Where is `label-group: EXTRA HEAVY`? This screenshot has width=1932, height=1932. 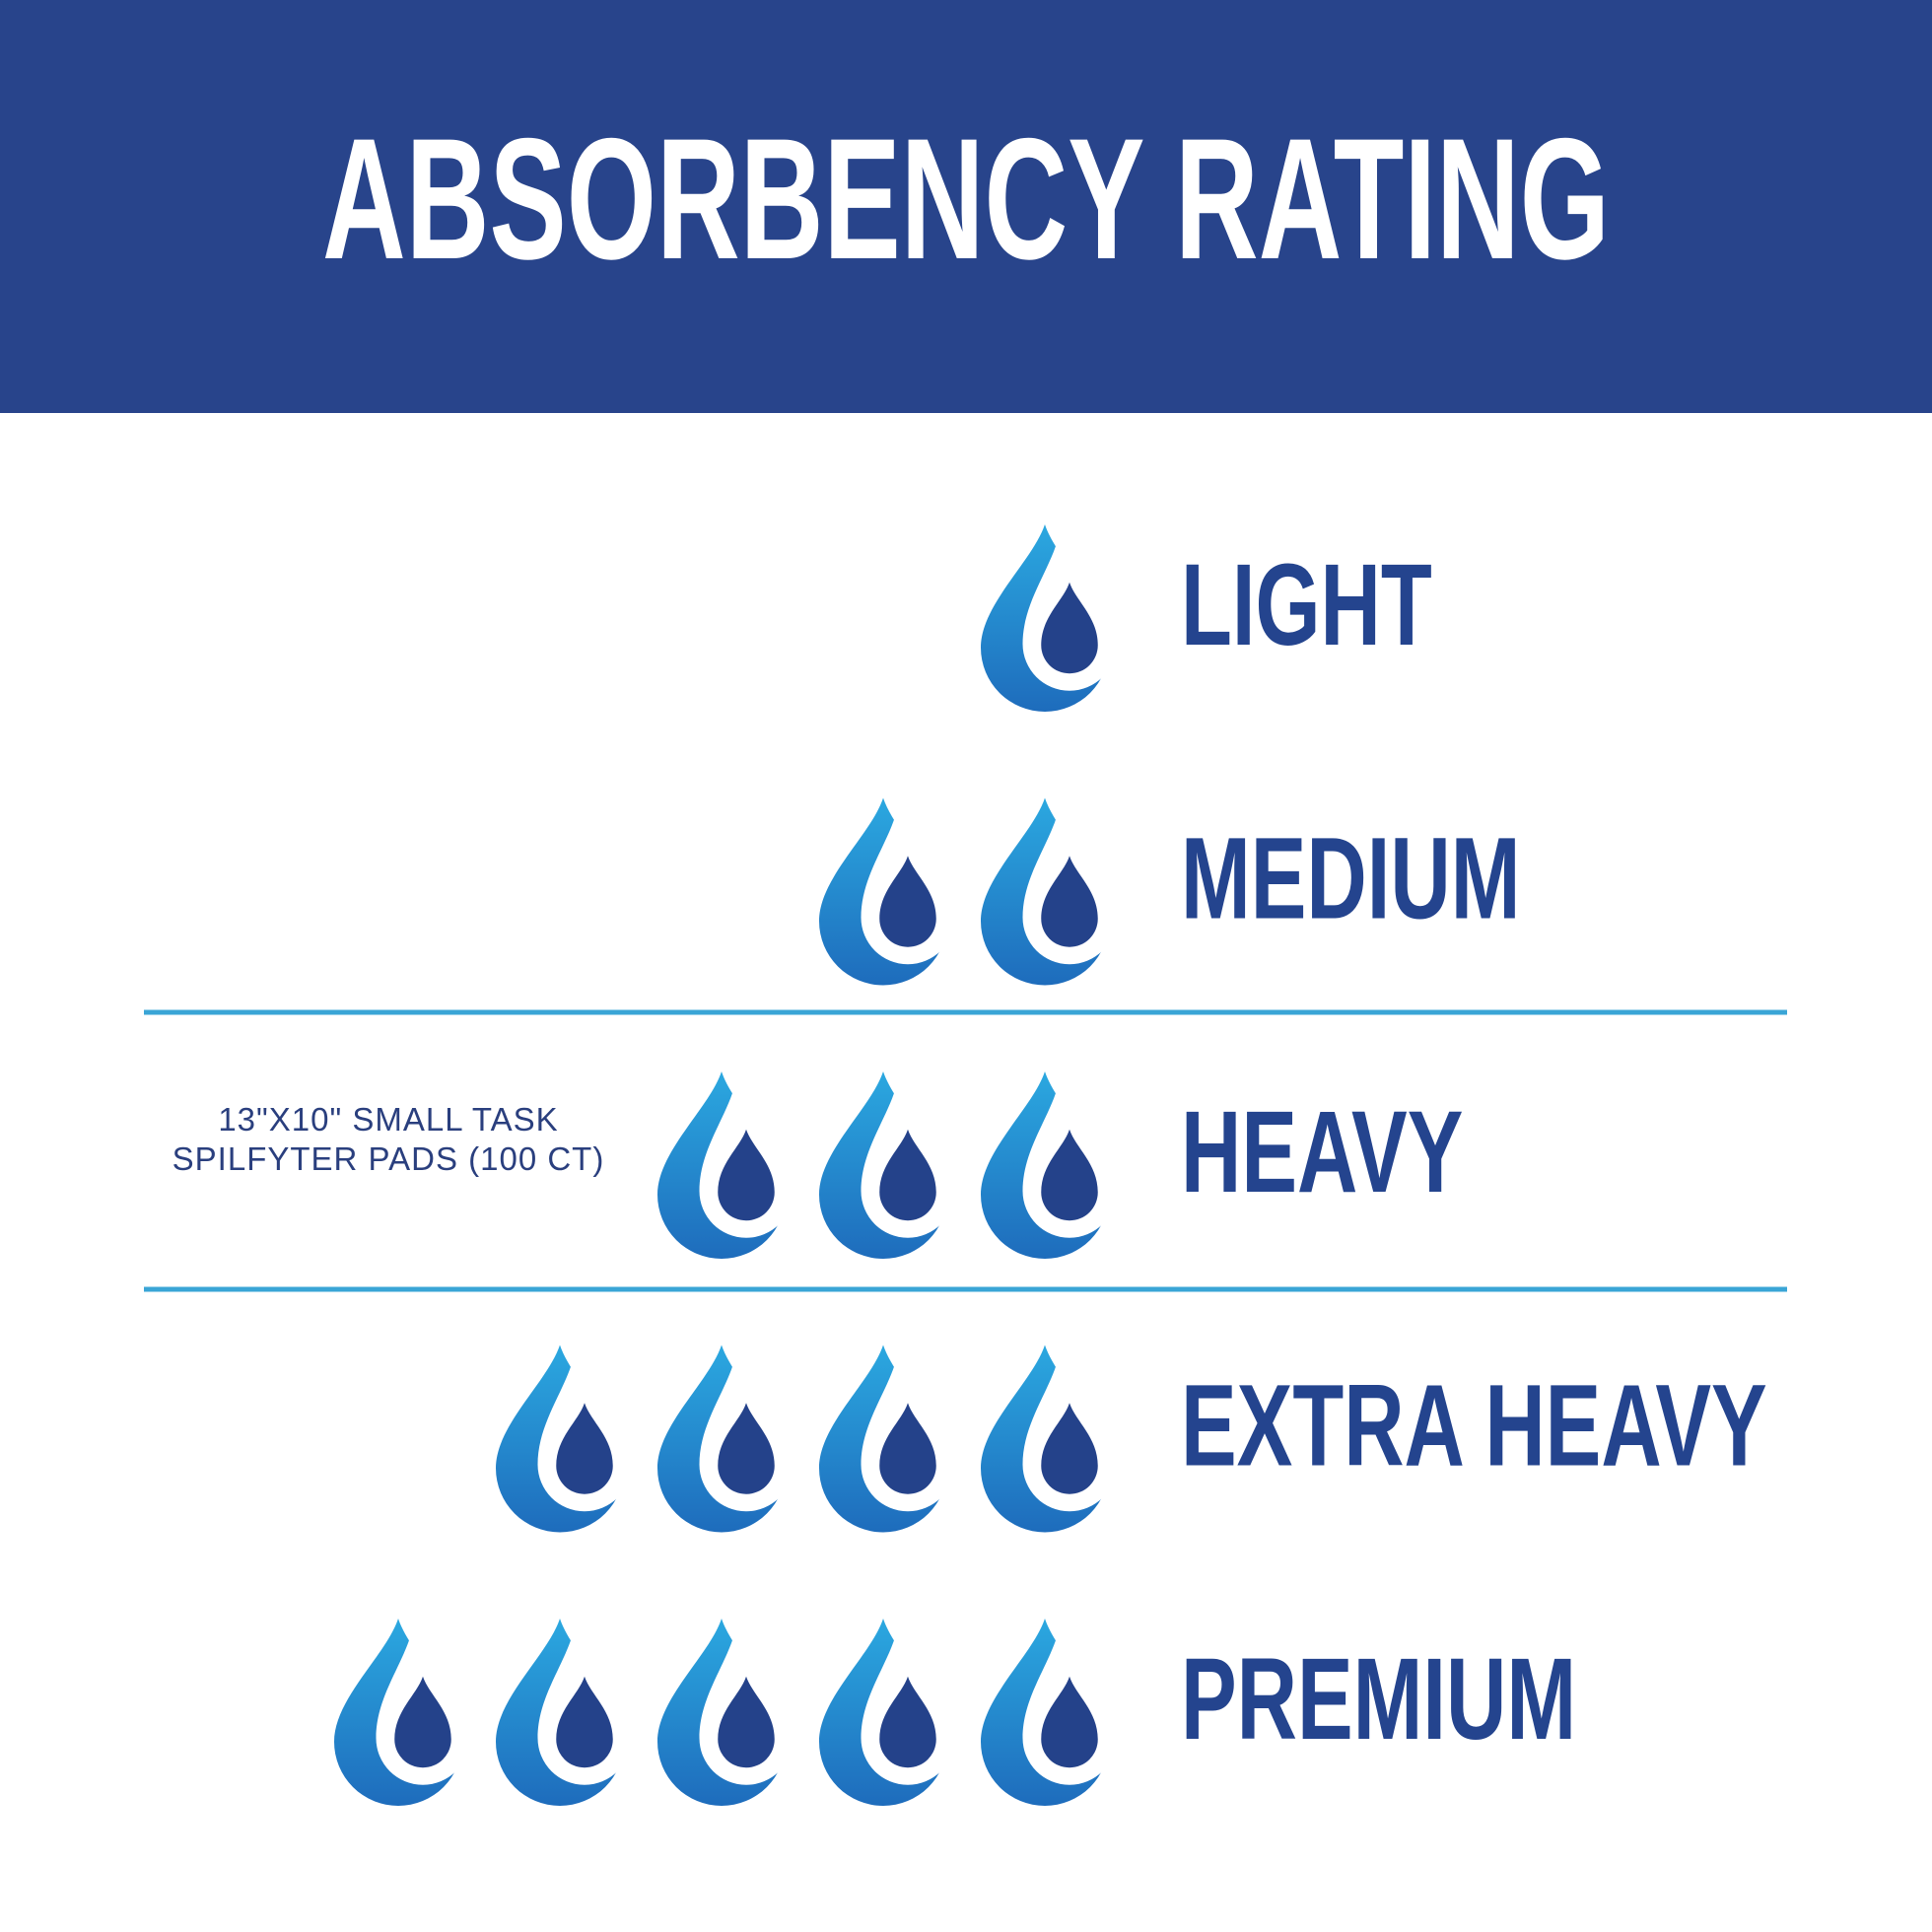
label-group: EXTRA HEAVY is located at coordinates (1474, 1425).